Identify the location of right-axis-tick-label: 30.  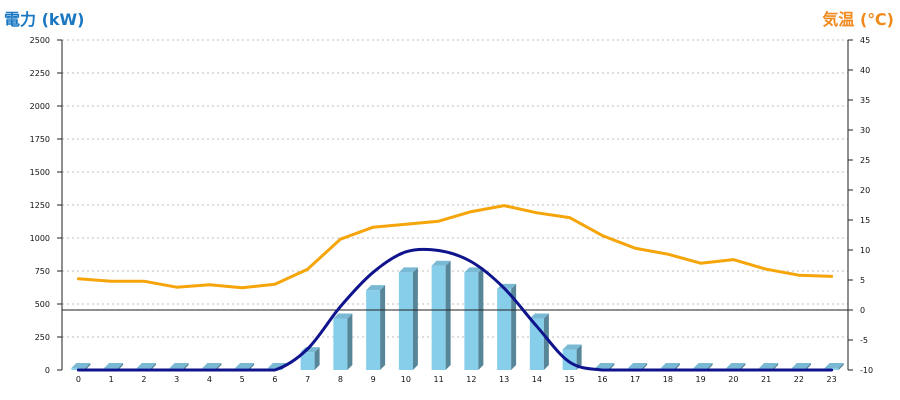
(865, 130).